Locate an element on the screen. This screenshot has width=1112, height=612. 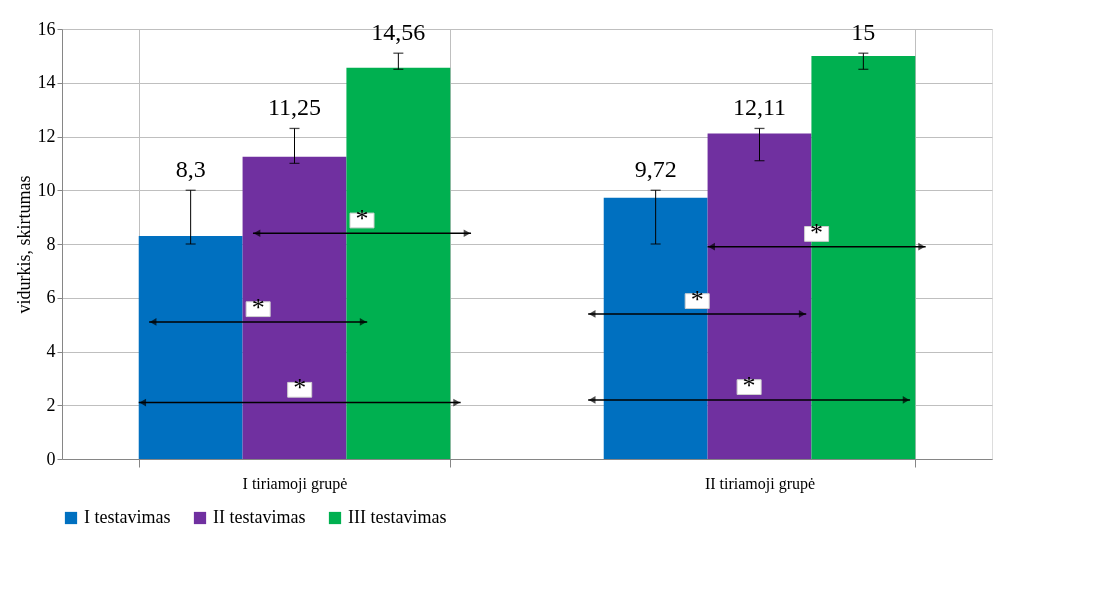
y-tick-label: 4 is located at coordinates (51, 351).